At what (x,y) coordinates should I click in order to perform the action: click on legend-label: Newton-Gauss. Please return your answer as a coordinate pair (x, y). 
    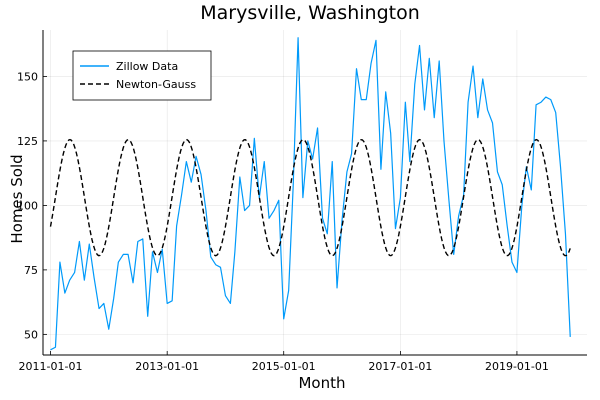
    Looking at the image, I should click on (156, 84).